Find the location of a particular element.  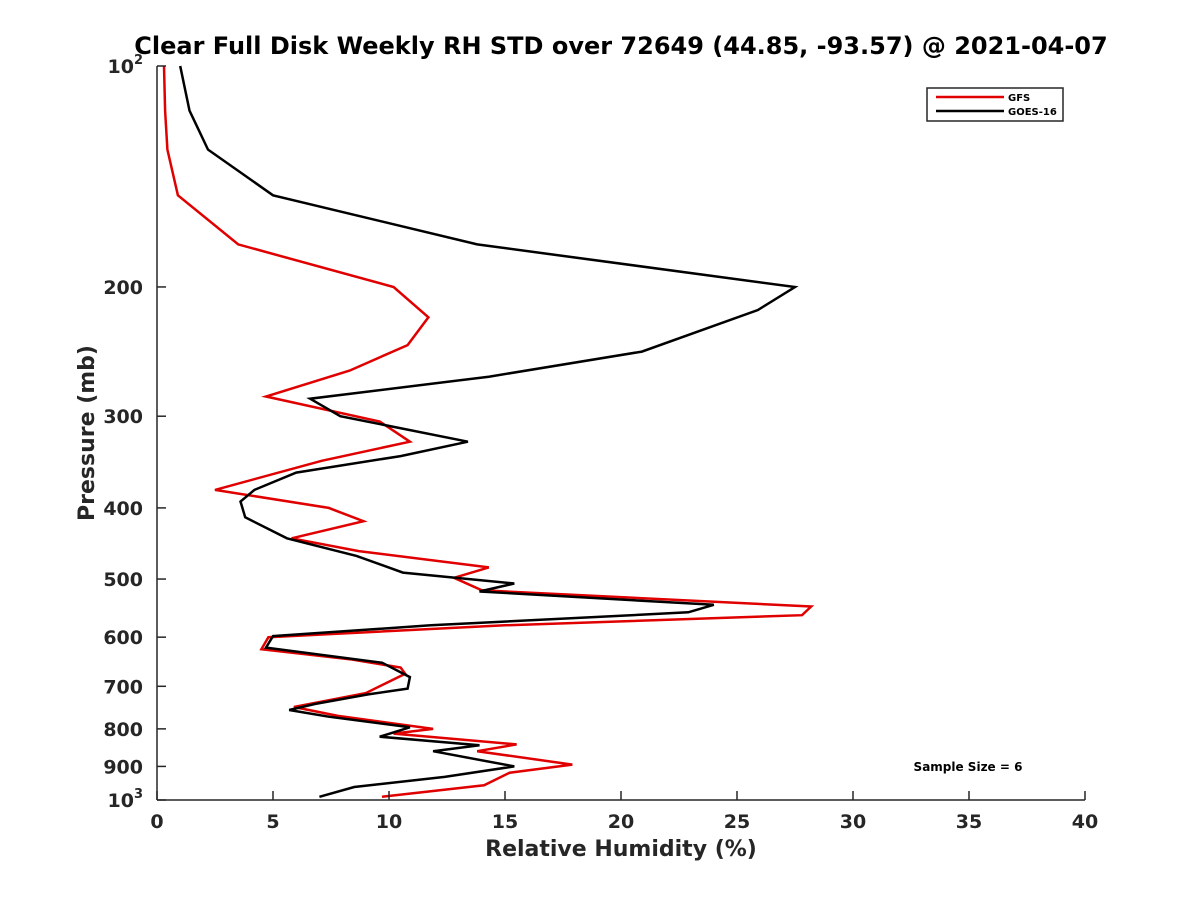

x-tick-label: 0 is located at coordinates (156, 822).